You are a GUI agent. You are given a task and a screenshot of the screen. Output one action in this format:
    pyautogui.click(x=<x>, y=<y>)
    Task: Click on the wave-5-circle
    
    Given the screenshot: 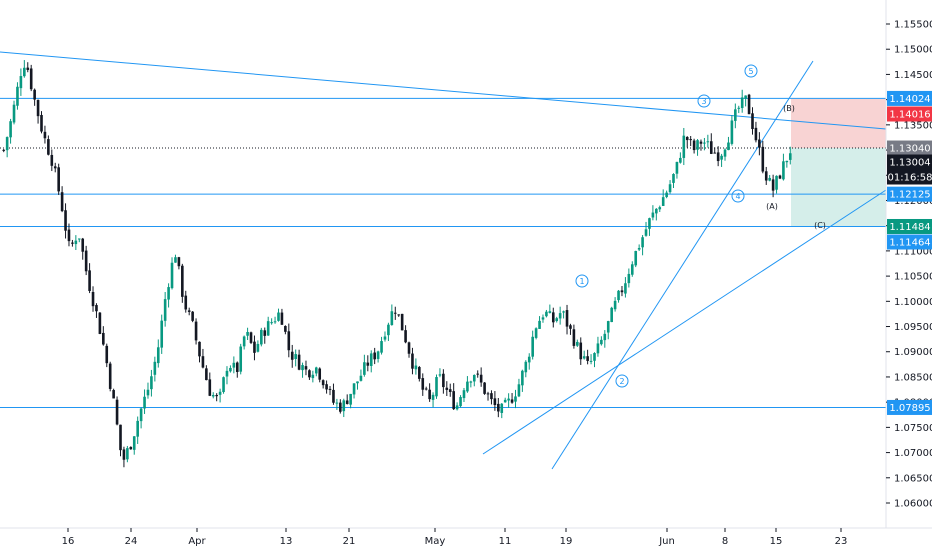 What is the action you would take?
    pyautogui.click(x=751, y=71)
    